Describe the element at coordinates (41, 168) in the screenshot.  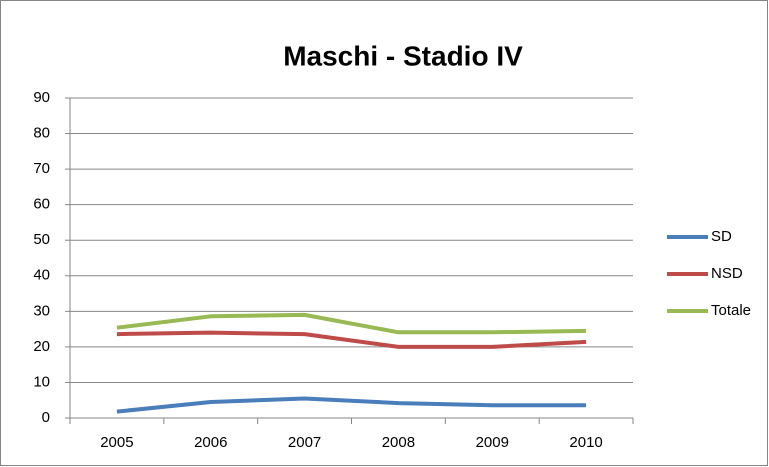
I see `y-tick-label: 70` at that location.